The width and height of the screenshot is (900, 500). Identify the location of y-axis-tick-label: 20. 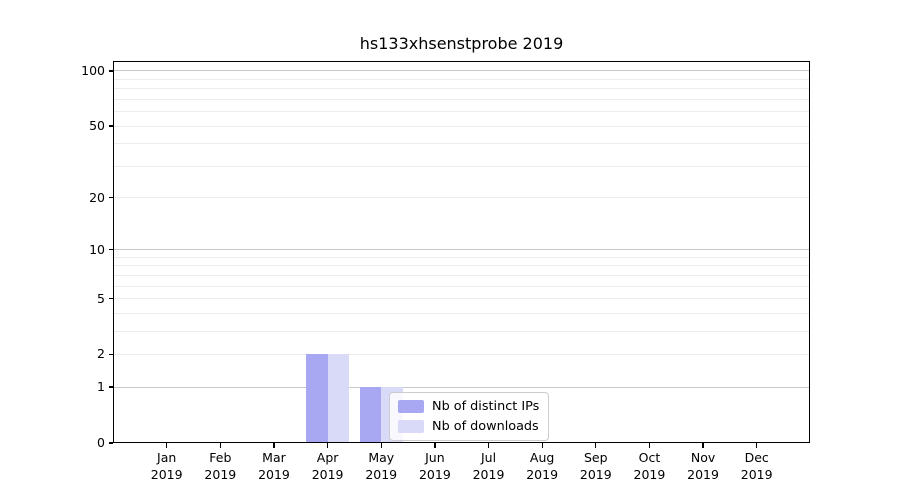
(97, 197).